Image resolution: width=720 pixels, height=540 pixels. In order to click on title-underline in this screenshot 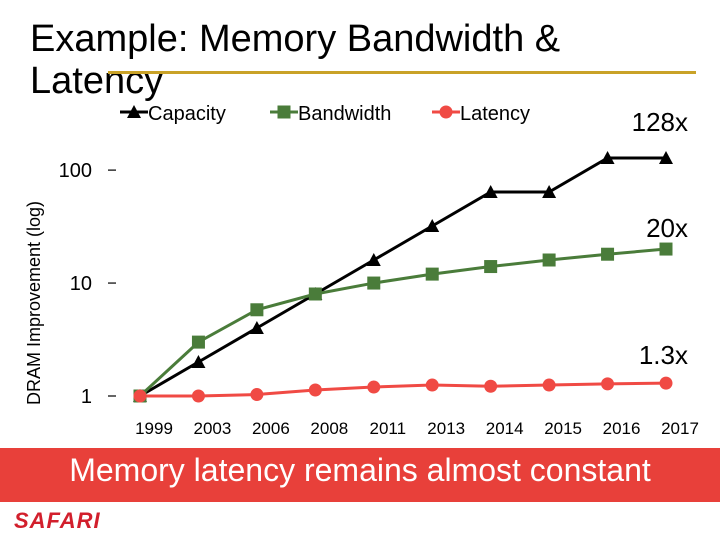, I will do `click(402, 72)`.